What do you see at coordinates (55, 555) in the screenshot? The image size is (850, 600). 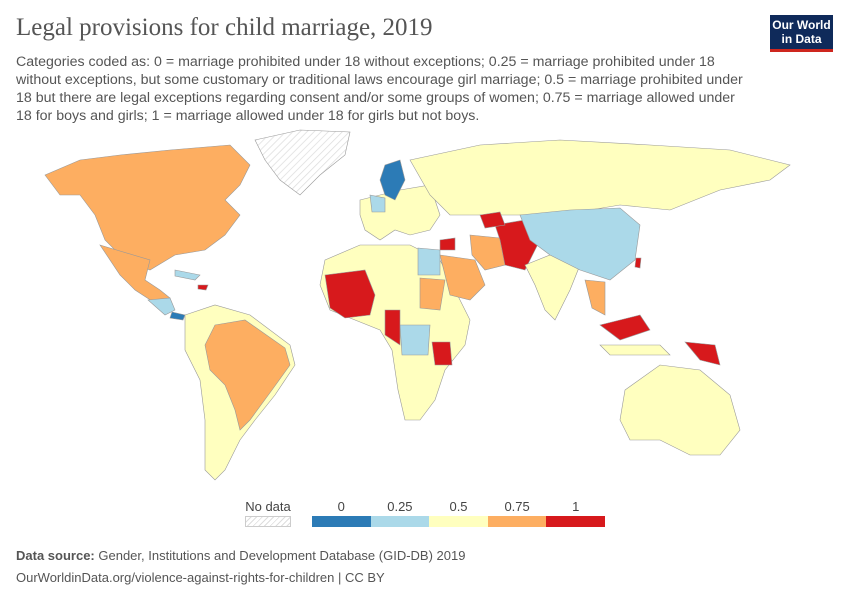 I see `source-label: Data source:` at bounding box center [55, 555].